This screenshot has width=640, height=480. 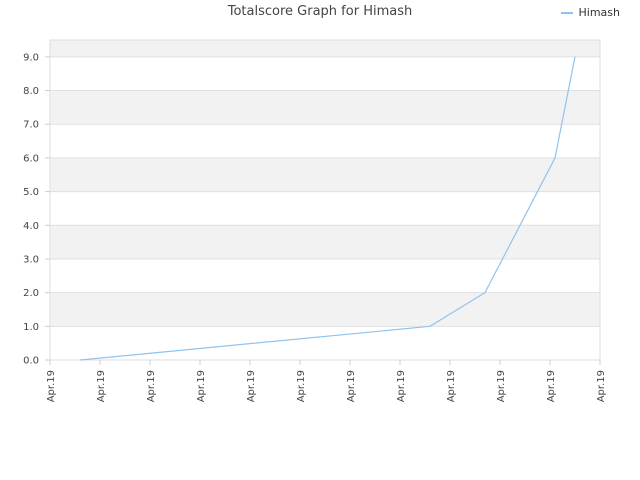 What do you see at coordinates (599, 12) in the screenshot?
I see `legend-label: Himash` at bounding box center [599, 12].